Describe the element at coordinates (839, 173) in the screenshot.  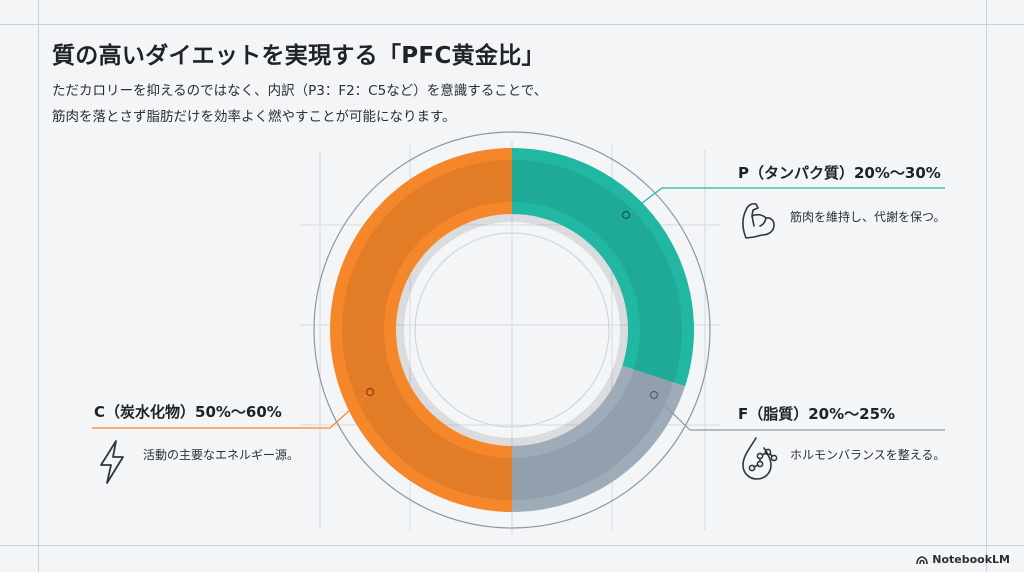
I see `label-protein: P（タンパク質）20%〜30%` at that location.